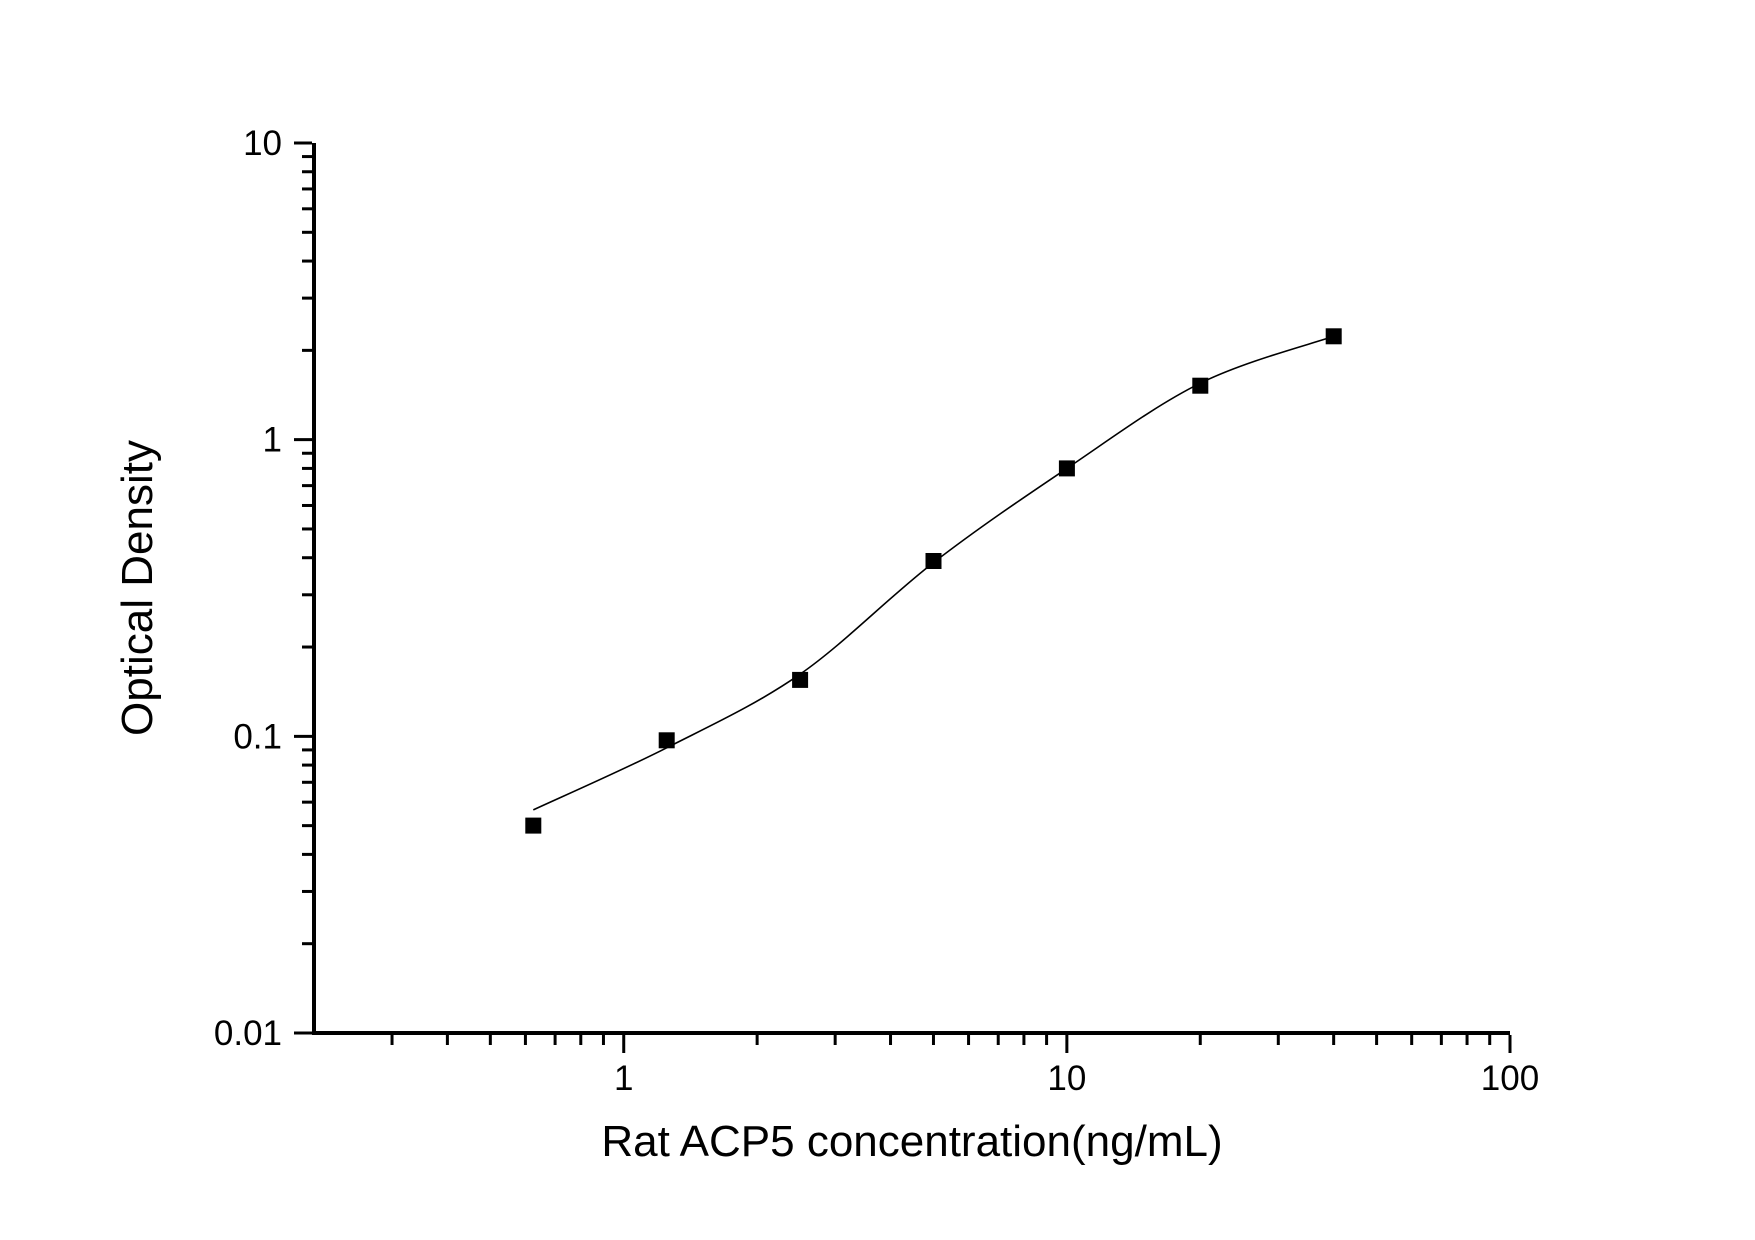 The width and height of the screenshot is (1755, 1240). Describe the element at coordinates (272, 440) in the screenshot. I see `y-tick-label: 1` at that location.